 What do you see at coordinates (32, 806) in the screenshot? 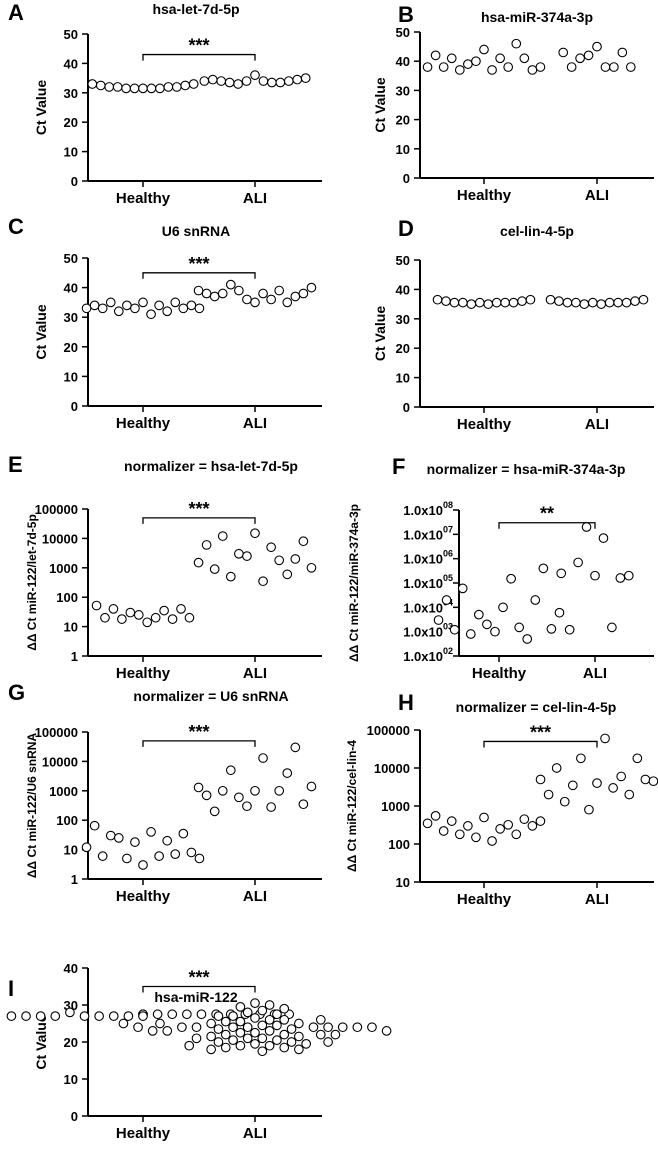
I see `y-axis-label: ΔΔ Ct miR-122/U6 snRNA` at bounding box center [32, 806].